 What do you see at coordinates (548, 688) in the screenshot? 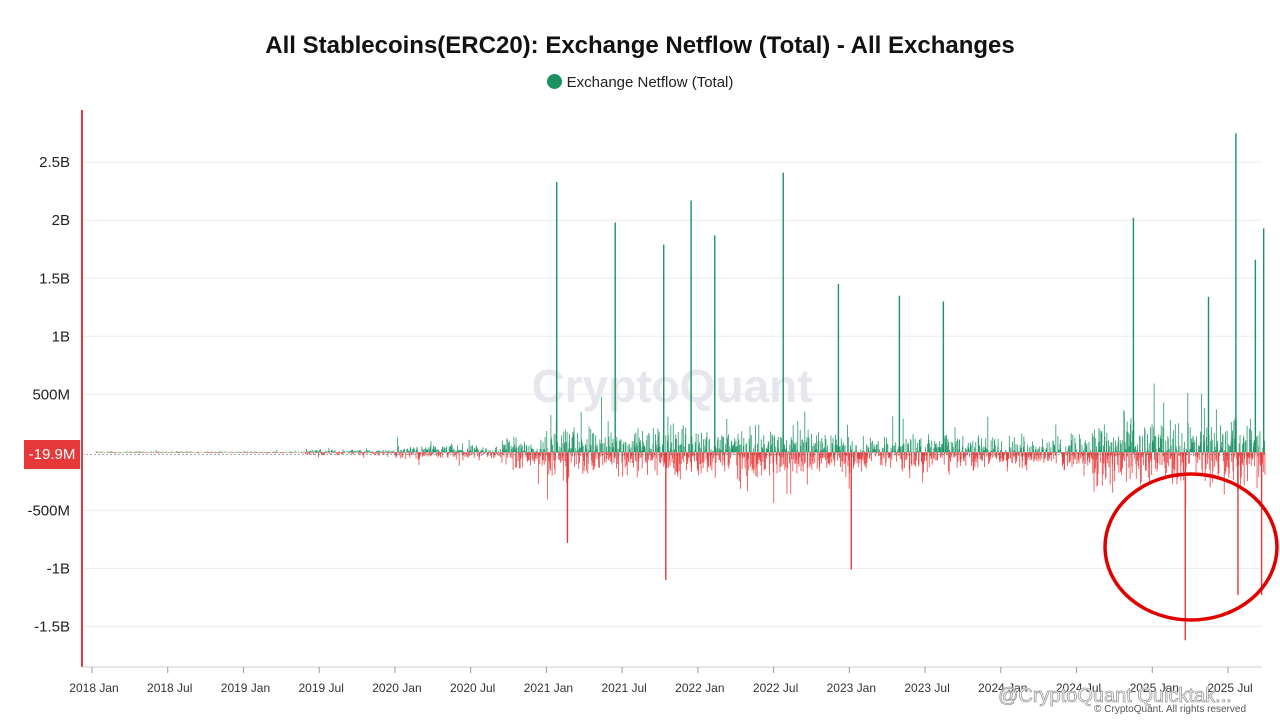
I see `x-tick-label: 2021 Jan` at bounding box center [548, 688].